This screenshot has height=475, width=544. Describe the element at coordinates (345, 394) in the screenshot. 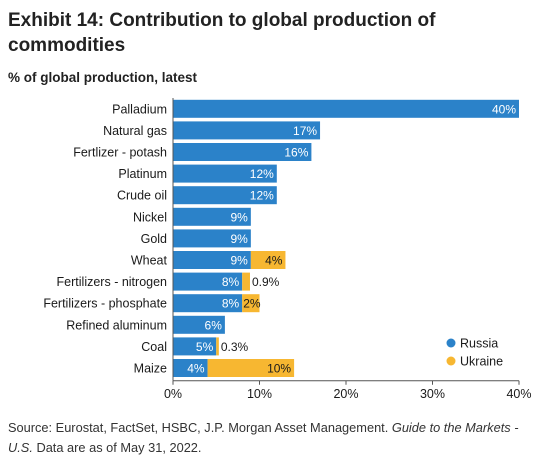

I see `x-tick-label: 20%` at that location.